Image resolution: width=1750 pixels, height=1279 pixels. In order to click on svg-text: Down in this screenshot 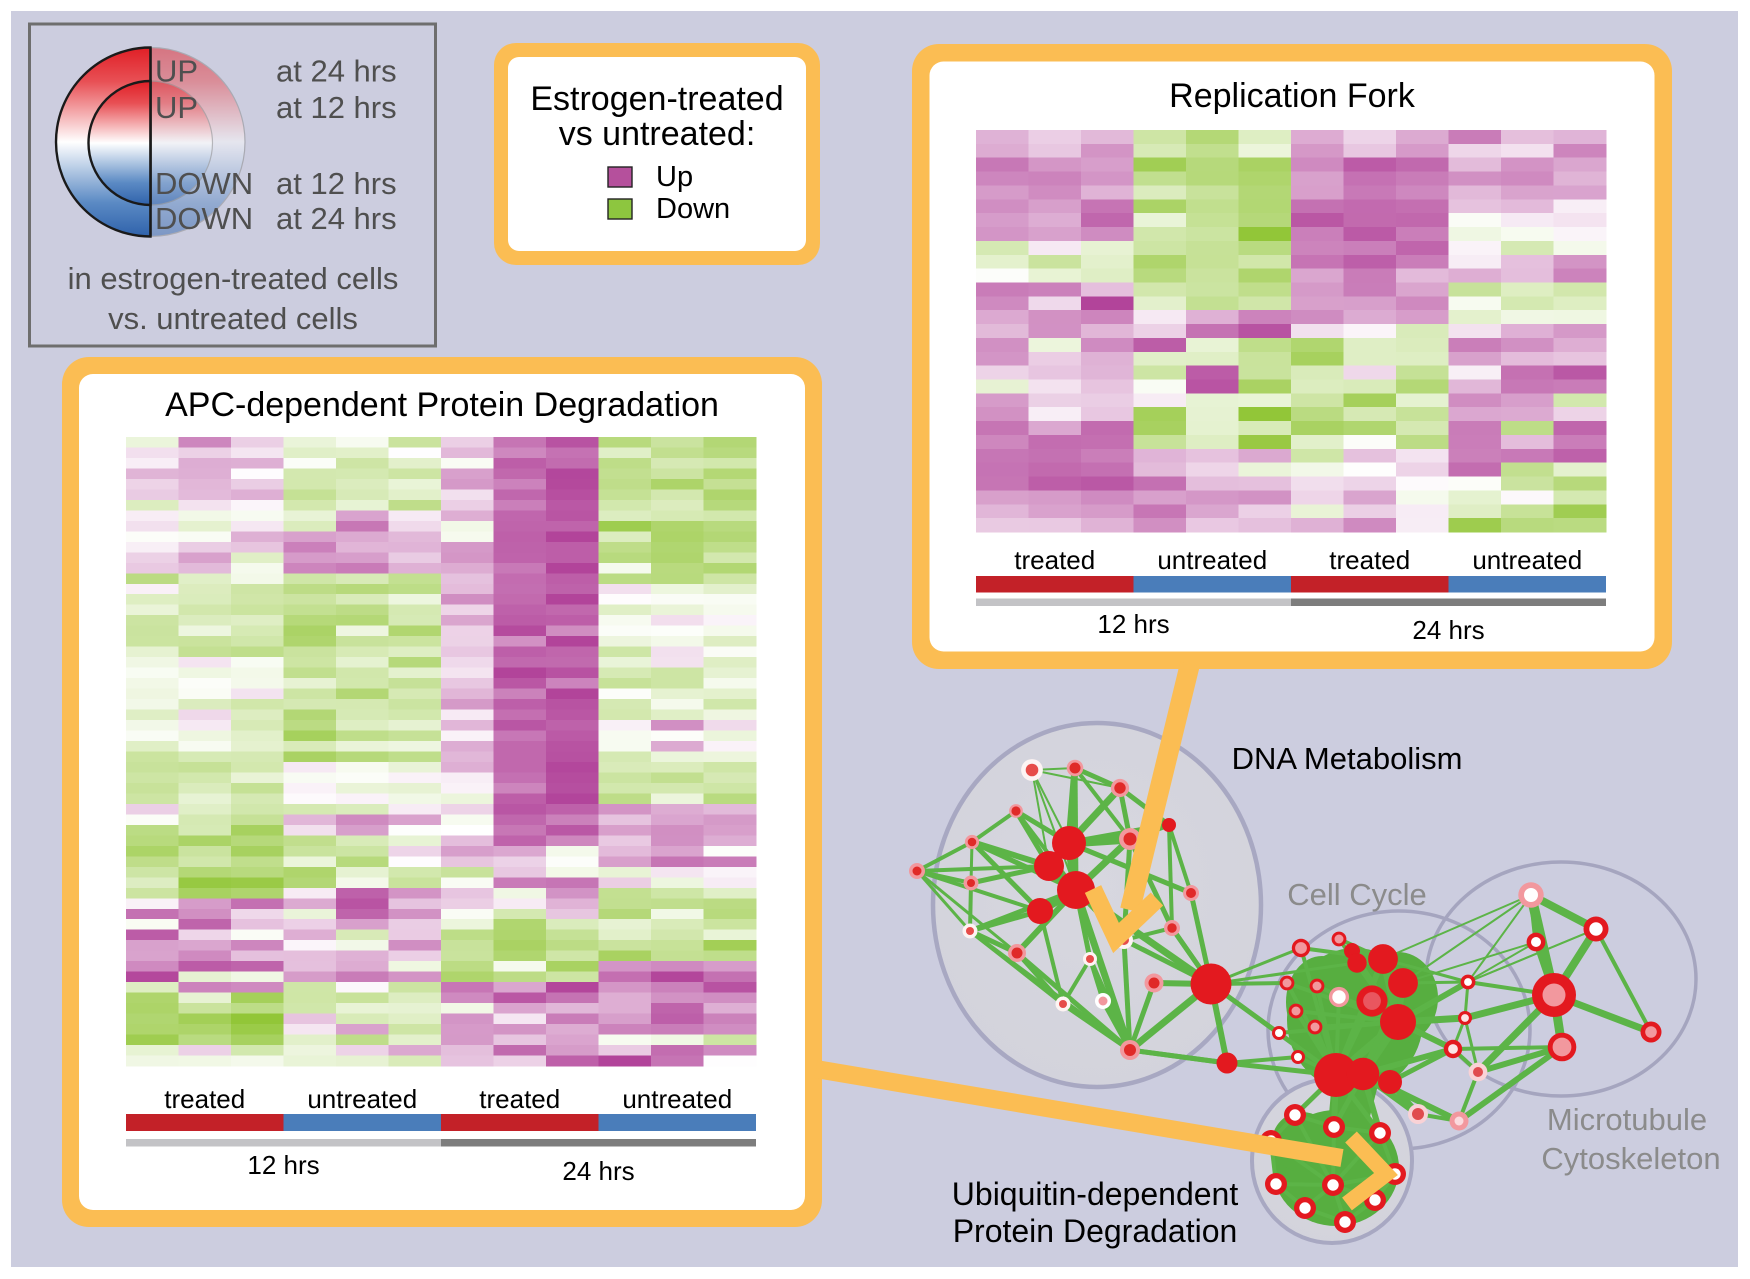, I will do `click(693, 209)`.